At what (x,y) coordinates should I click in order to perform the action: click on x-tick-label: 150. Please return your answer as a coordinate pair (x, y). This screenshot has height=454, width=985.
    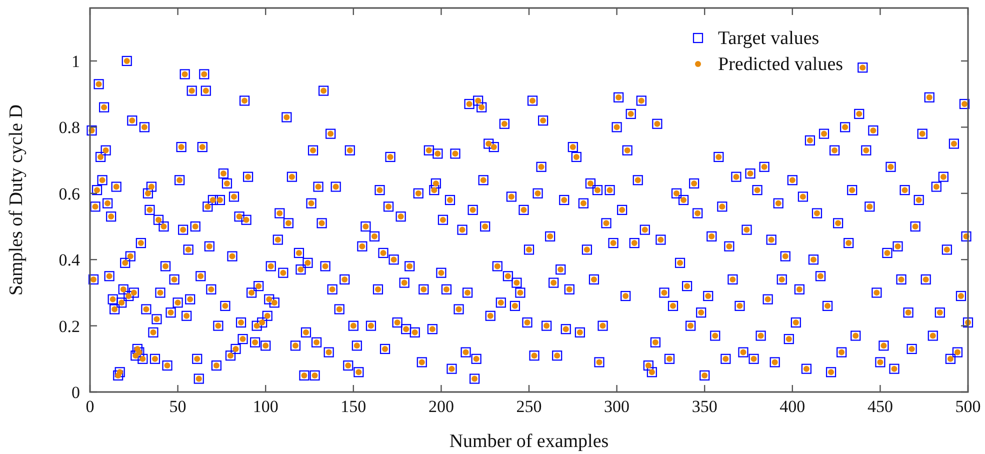
    Looking at the image, I should click on (353, 406).